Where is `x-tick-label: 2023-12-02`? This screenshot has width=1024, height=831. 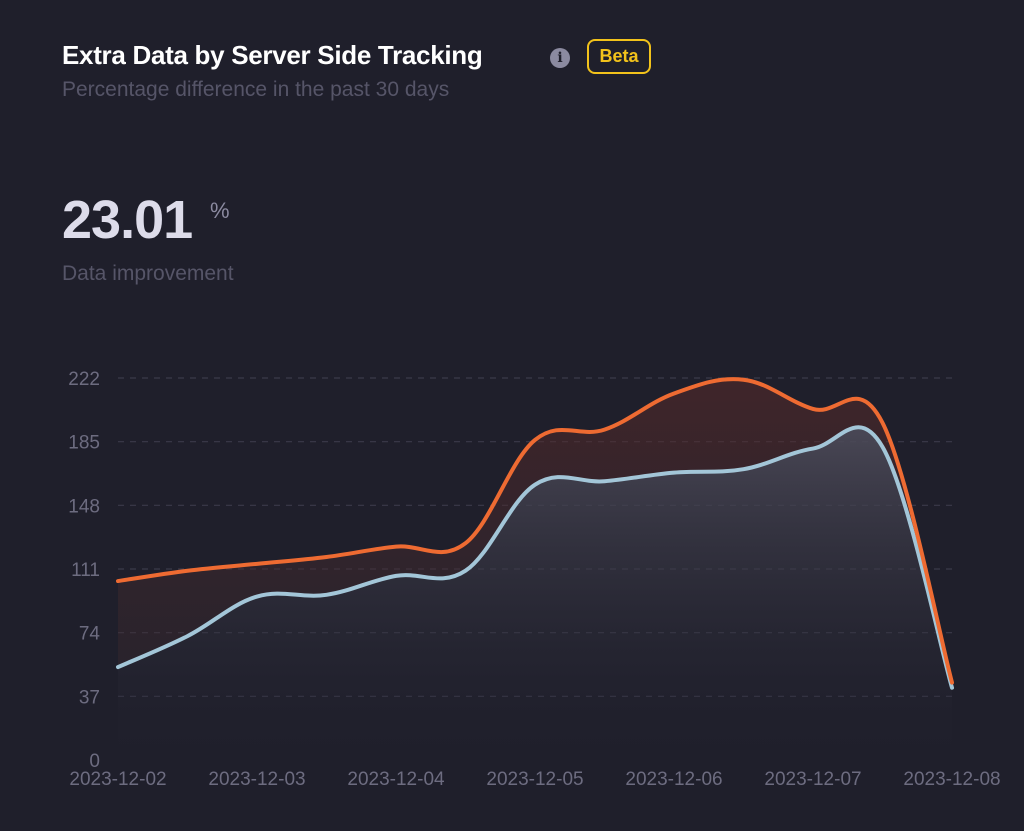
x-tick-label: 2023-12-02 is located at coordinates (117, 779).